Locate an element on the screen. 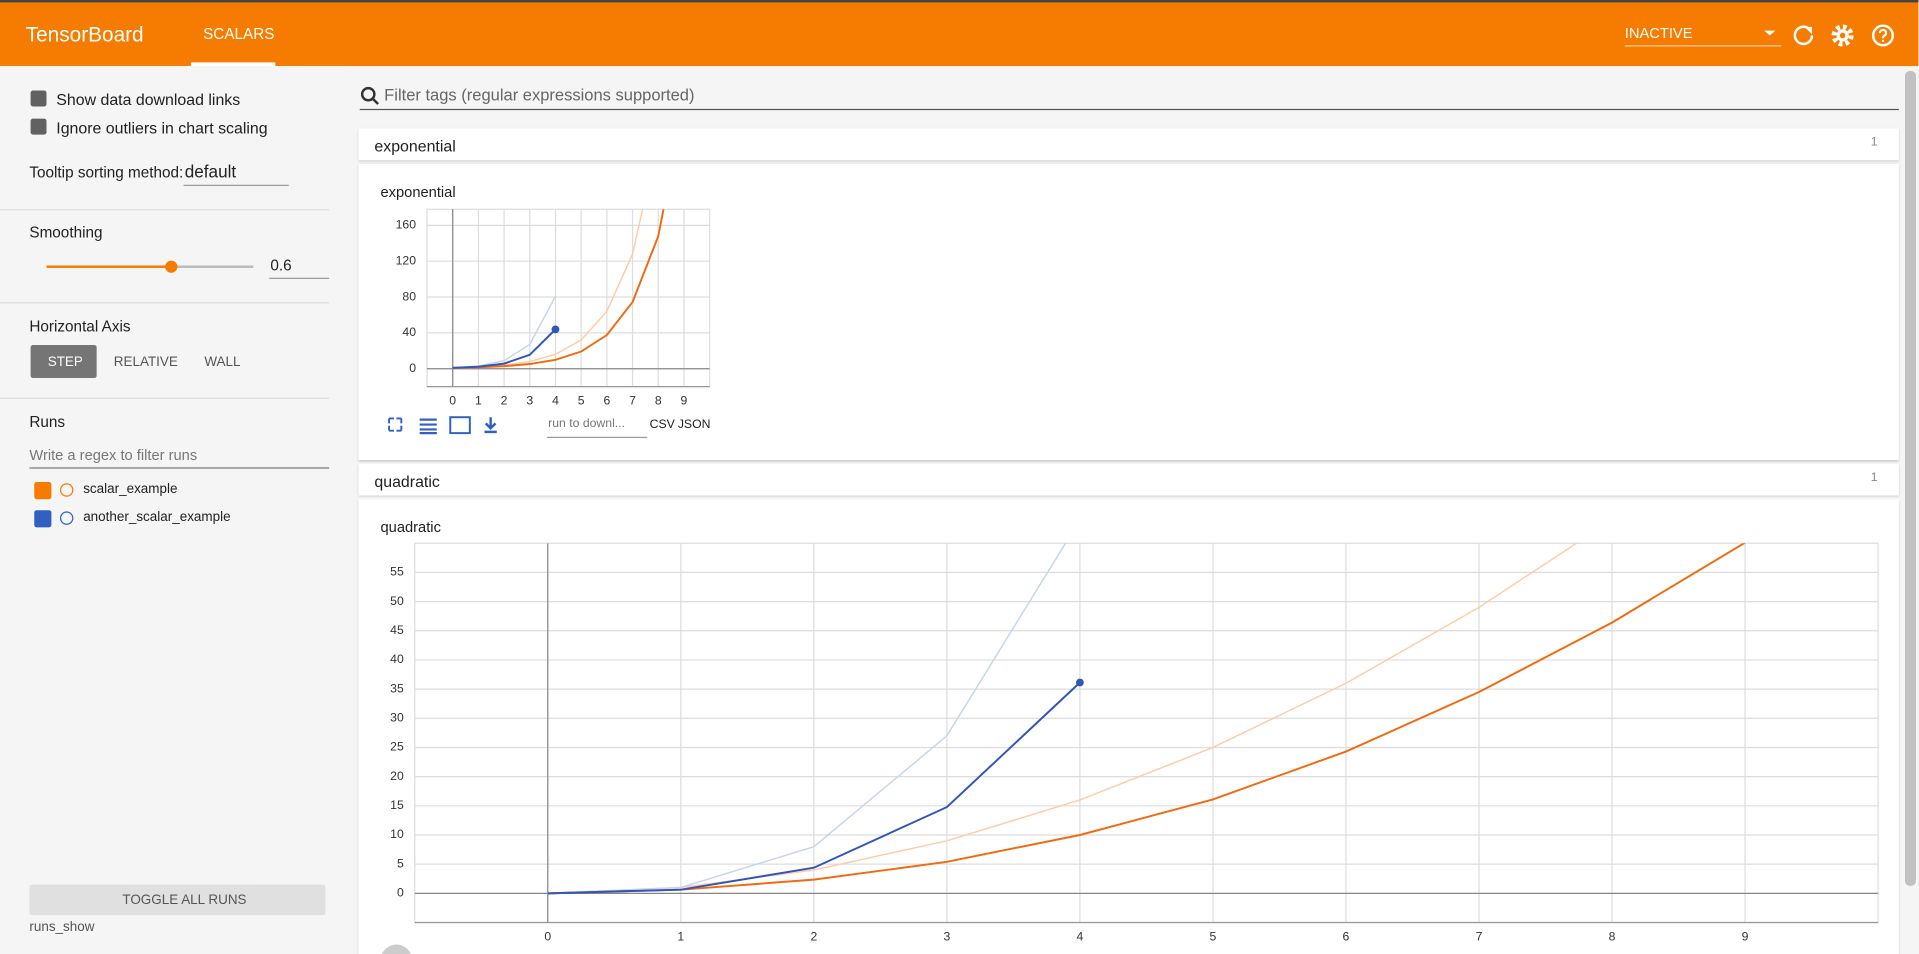 Image resolution: width=1919 pixels, height=954 pixels. chart-title: quadratic is located at coordinates (410, 527).